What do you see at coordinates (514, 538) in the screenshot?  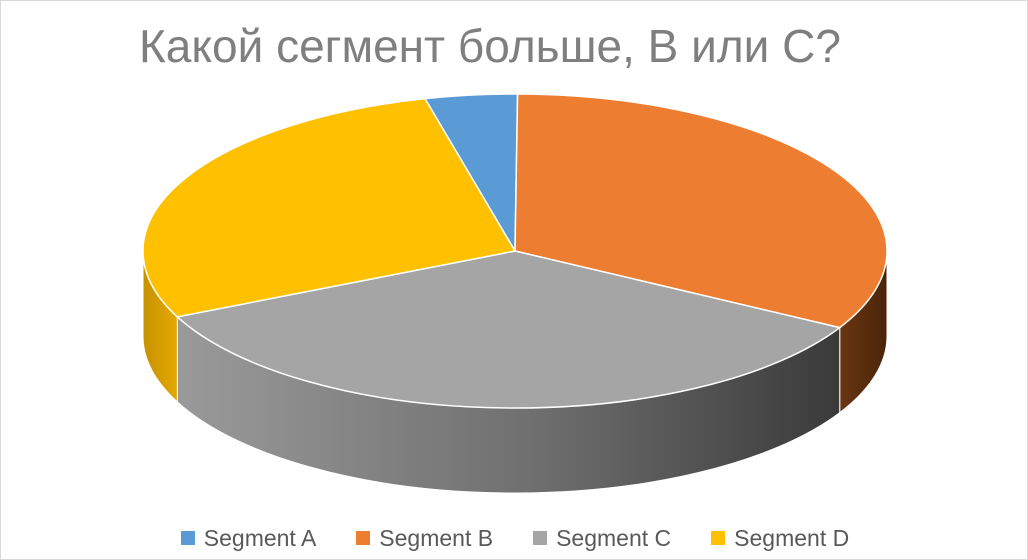 I see `legend: Segment A Segment B Segment C Segment D` at bounding box center [514, 538].